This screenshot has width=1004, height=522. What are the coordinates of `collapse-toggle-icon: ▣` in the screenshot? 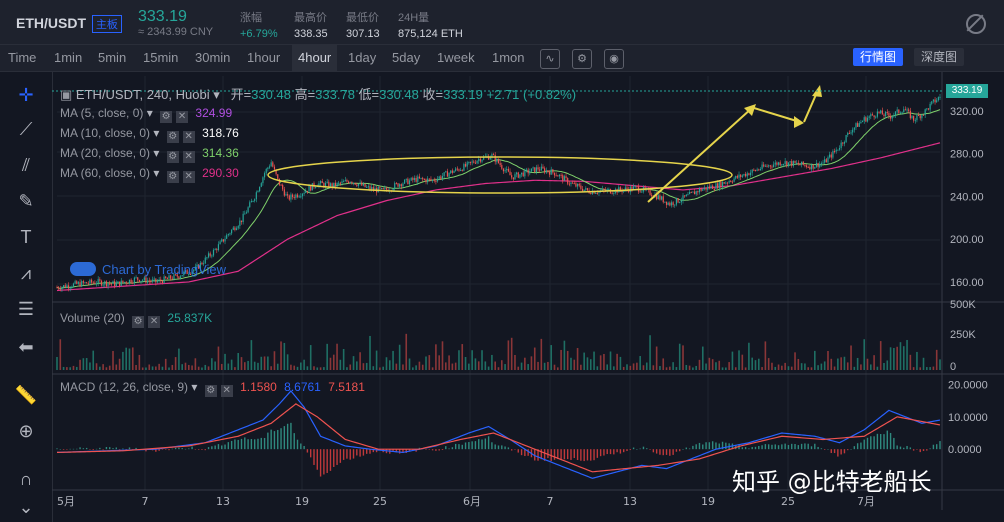 It's located at (66, 94).